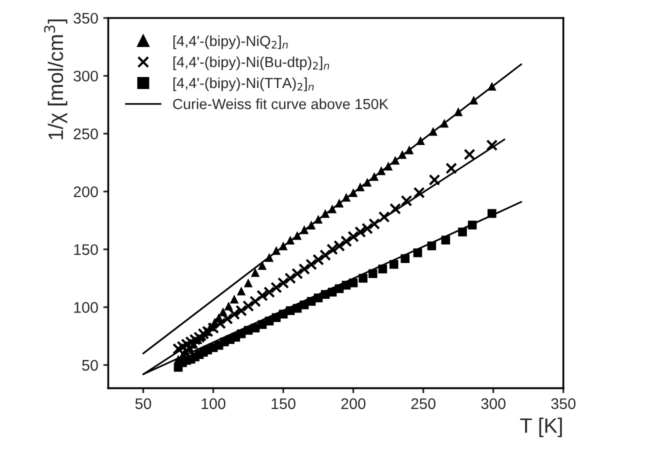 This screenshot has width=652, height=461. I want to click on x-tick-label: 150, so click(284, 404).